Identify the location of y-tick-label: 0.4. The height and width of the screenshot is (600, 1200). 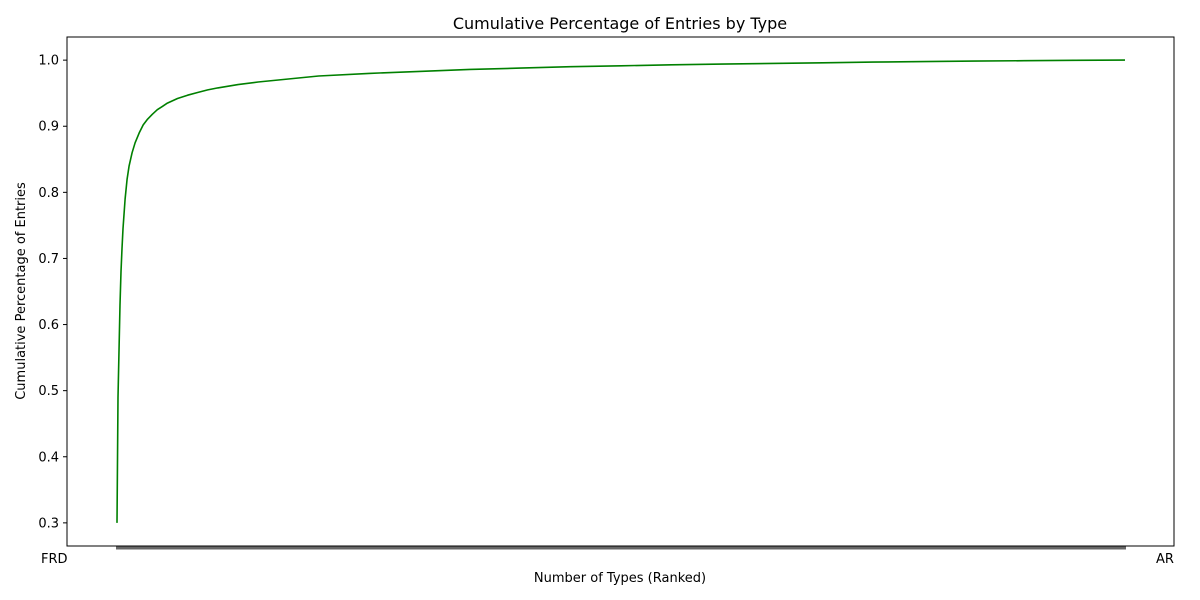
(48, 457).